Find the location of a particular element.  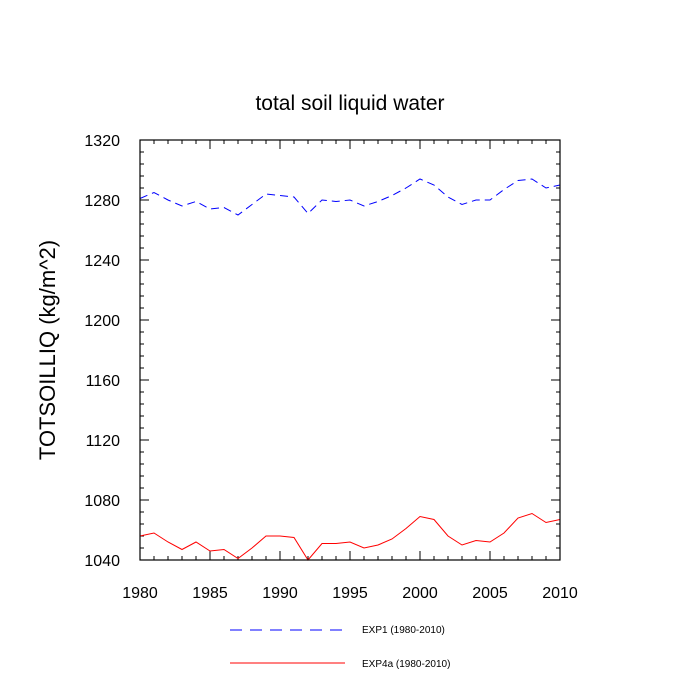

x-tick-label: 1980 is located at coordinates (140, 593).